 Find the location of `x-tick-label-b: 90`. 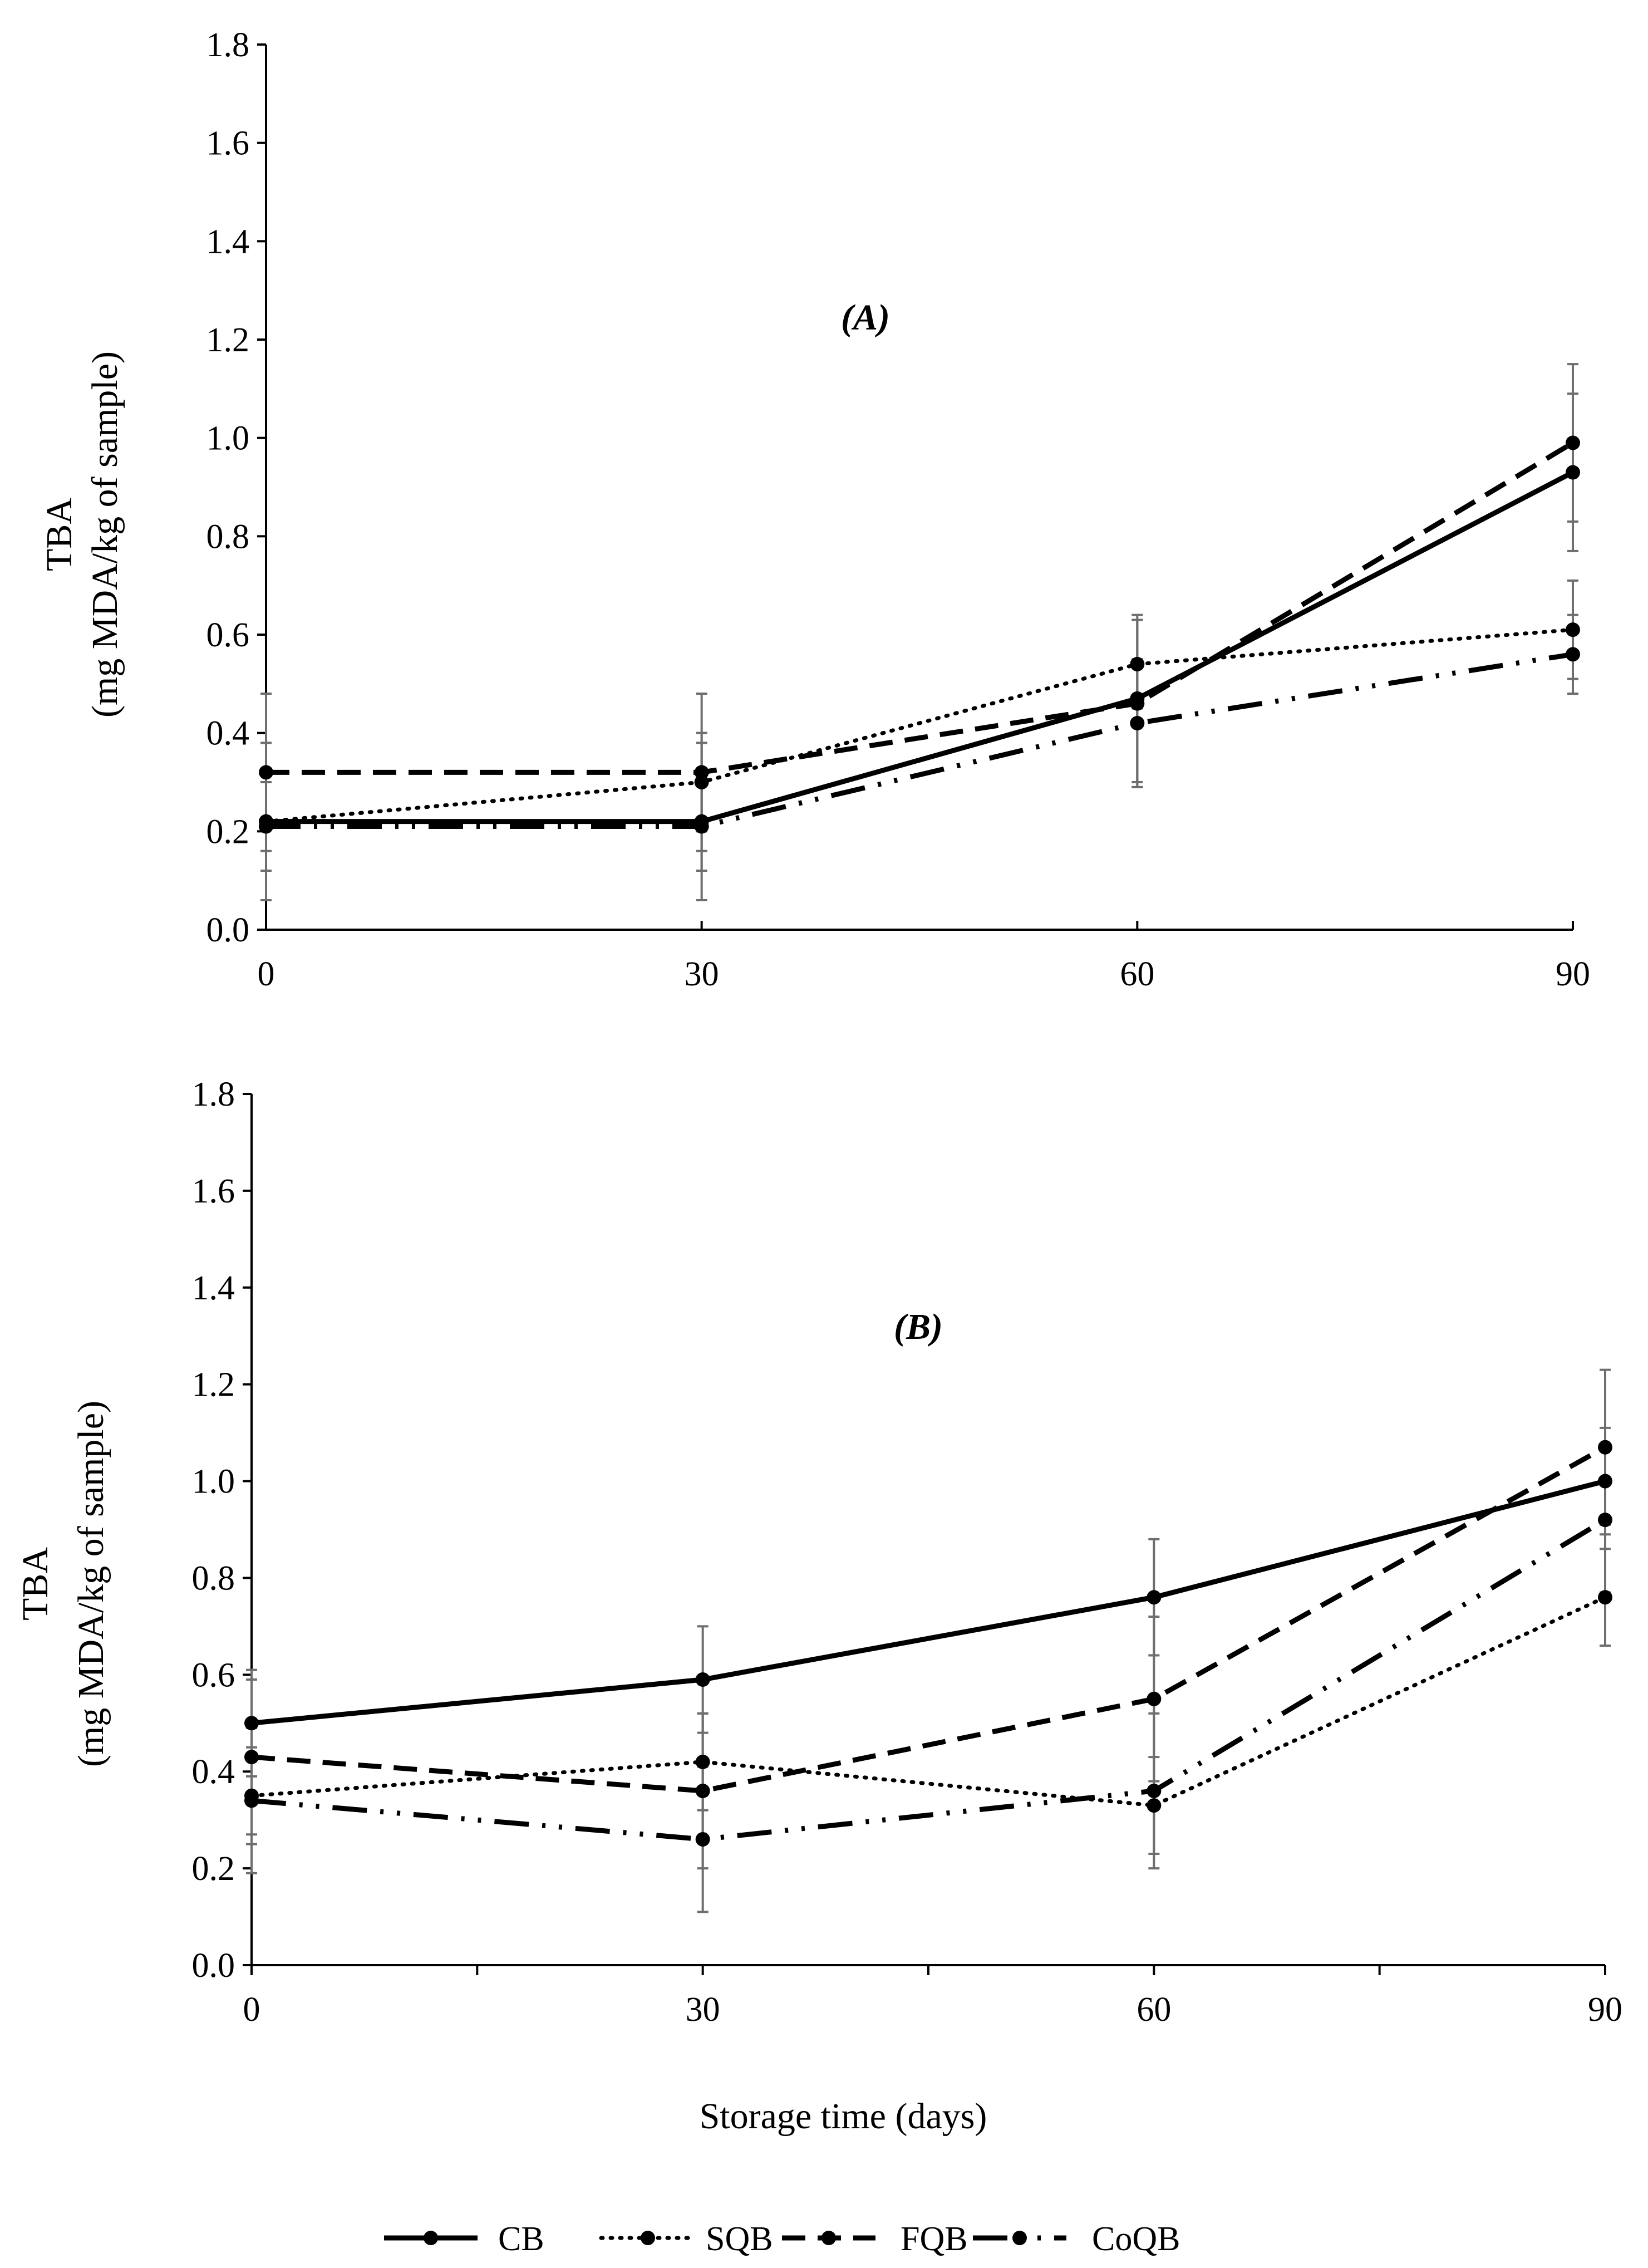

x-tick-label-b: 90 is located at coordinates (1605, 2010).